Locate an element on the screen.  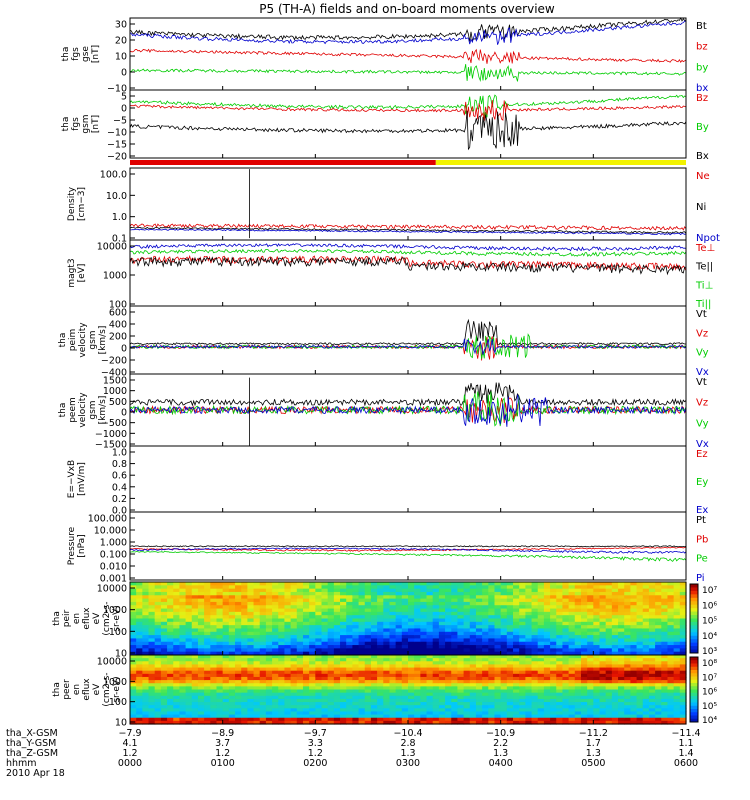
orbit-value: −9.7 is located at coordinates (315, 733).